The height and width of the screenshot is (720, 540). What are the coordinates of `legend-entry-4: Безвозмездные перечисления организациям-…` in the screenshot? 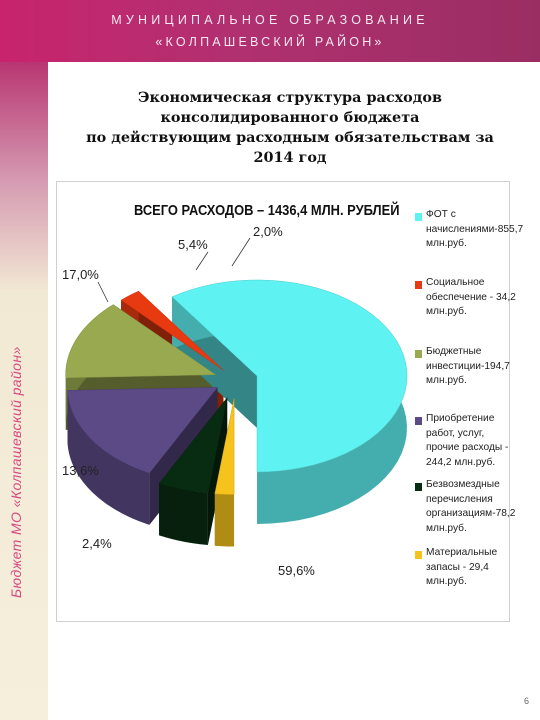 It's located at (471, 506).